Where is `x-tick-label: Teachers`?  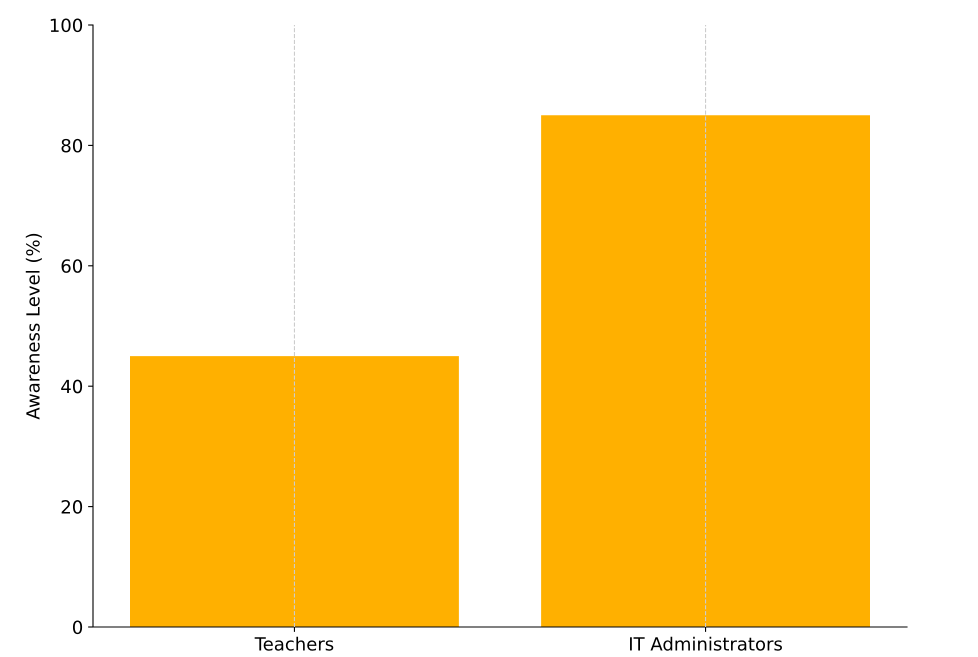
x-tick-label: Teachers is located at coordinates (294, 643).